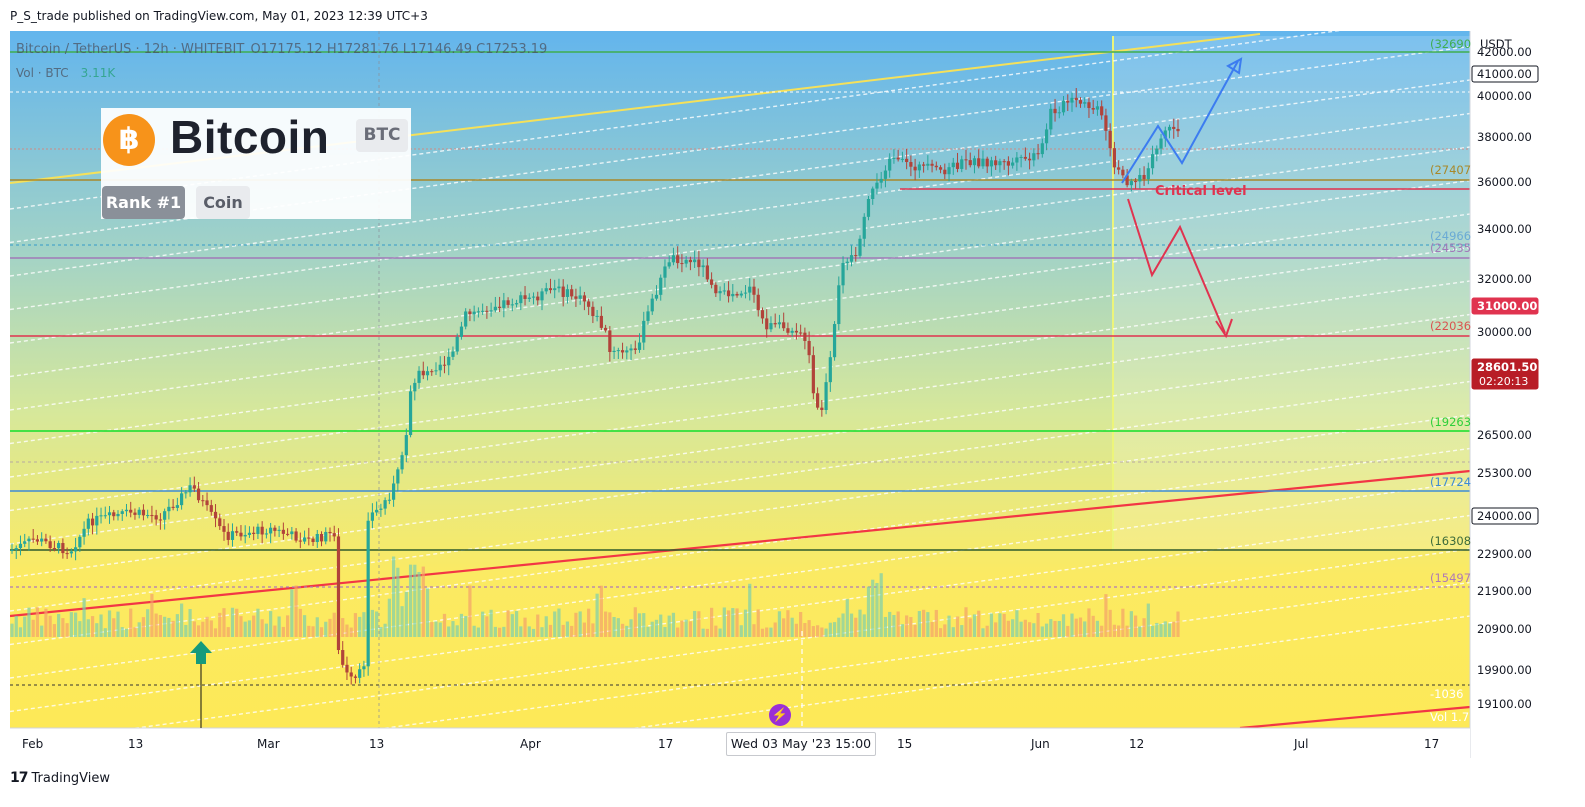 Image resolution: width=1585 pixels, height=807 pixels. What do you see at coordinates (1504, 516) in the screenshot?
I see `price-badge-text: 24000.00` at bounding box center [1504, 516].